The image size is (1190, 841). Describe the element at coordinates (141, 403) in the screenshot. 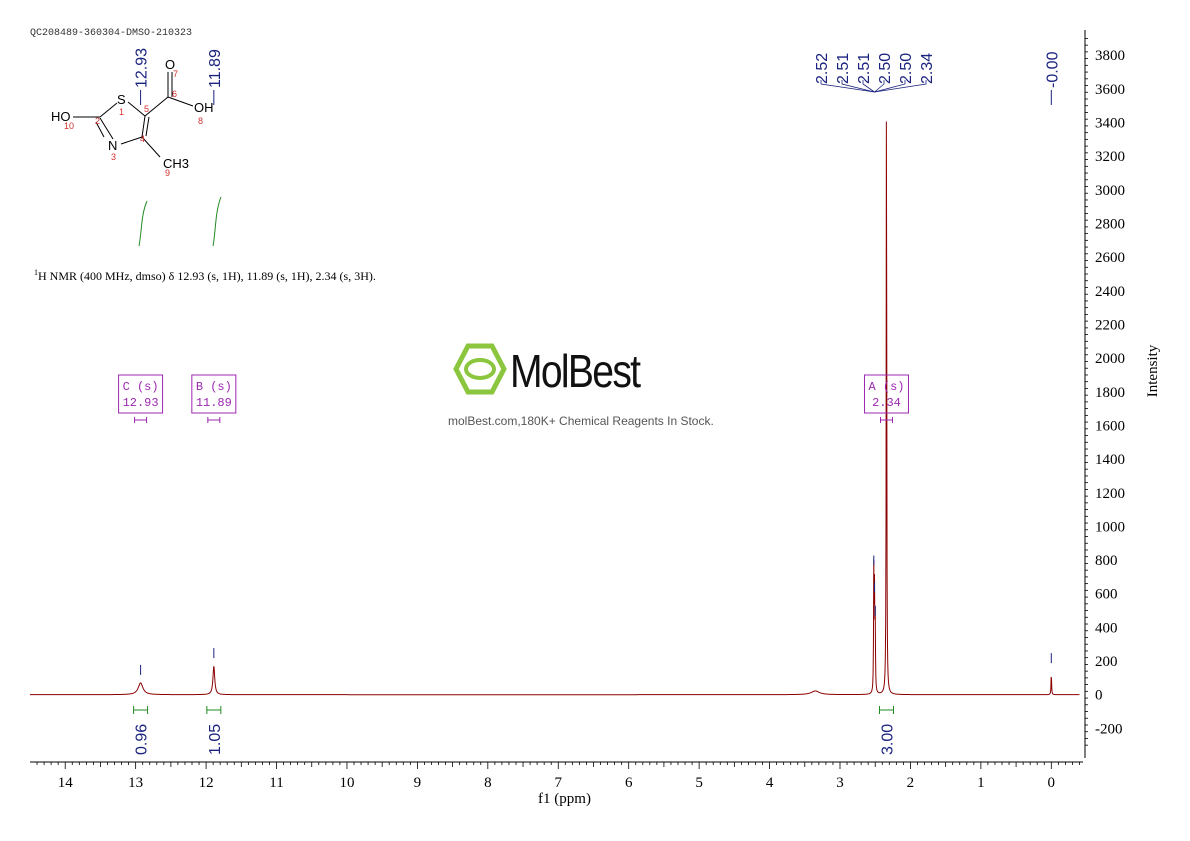

I see `multiplet-shift: 12.93` at that location.